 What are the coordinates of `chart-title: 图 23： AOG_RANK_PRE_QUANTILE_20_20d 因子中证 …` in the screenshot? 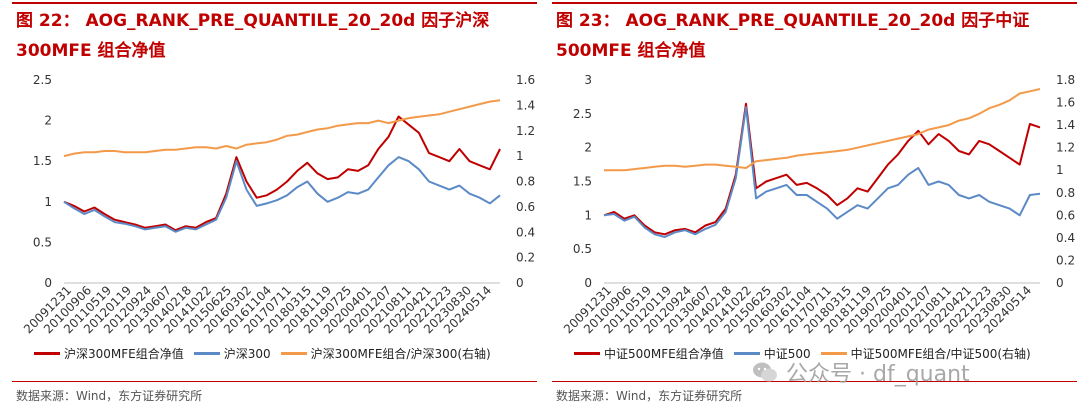 It's located at (813, 36).